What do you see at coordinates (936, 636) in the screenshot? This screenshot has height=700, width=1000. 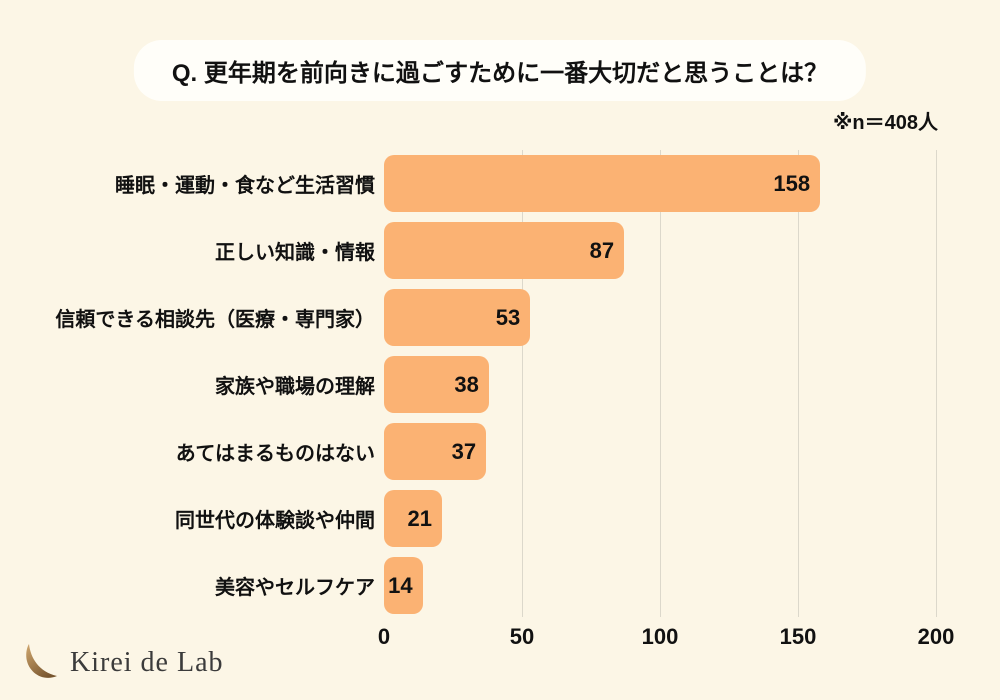 I see `x-tick-label: 200` at bounding box center [936, 636].